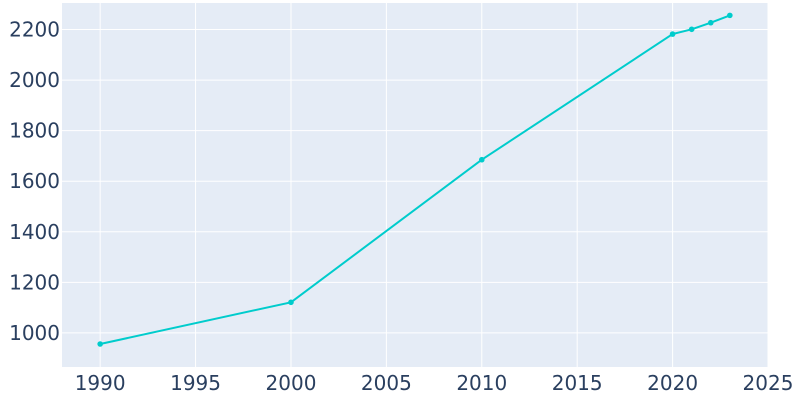 This screenshot has width=800, height=400. Describe the element at coordinates (672, 383) in the screenshot. I see `x-tick-label: 2020` at that location.